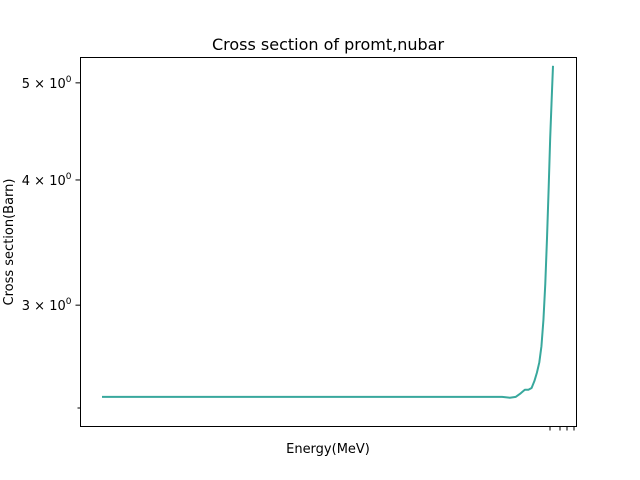  I want to click on chart-title: Cross section of promt,nubar, so click(328, 44).